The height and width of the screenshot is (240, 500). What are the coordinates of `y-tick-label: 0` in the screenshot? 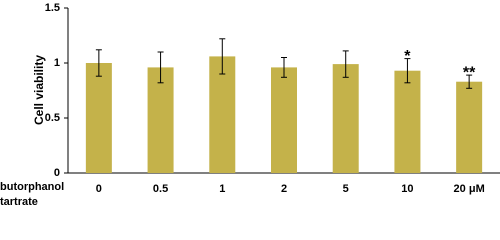 It's located at (57, 173).